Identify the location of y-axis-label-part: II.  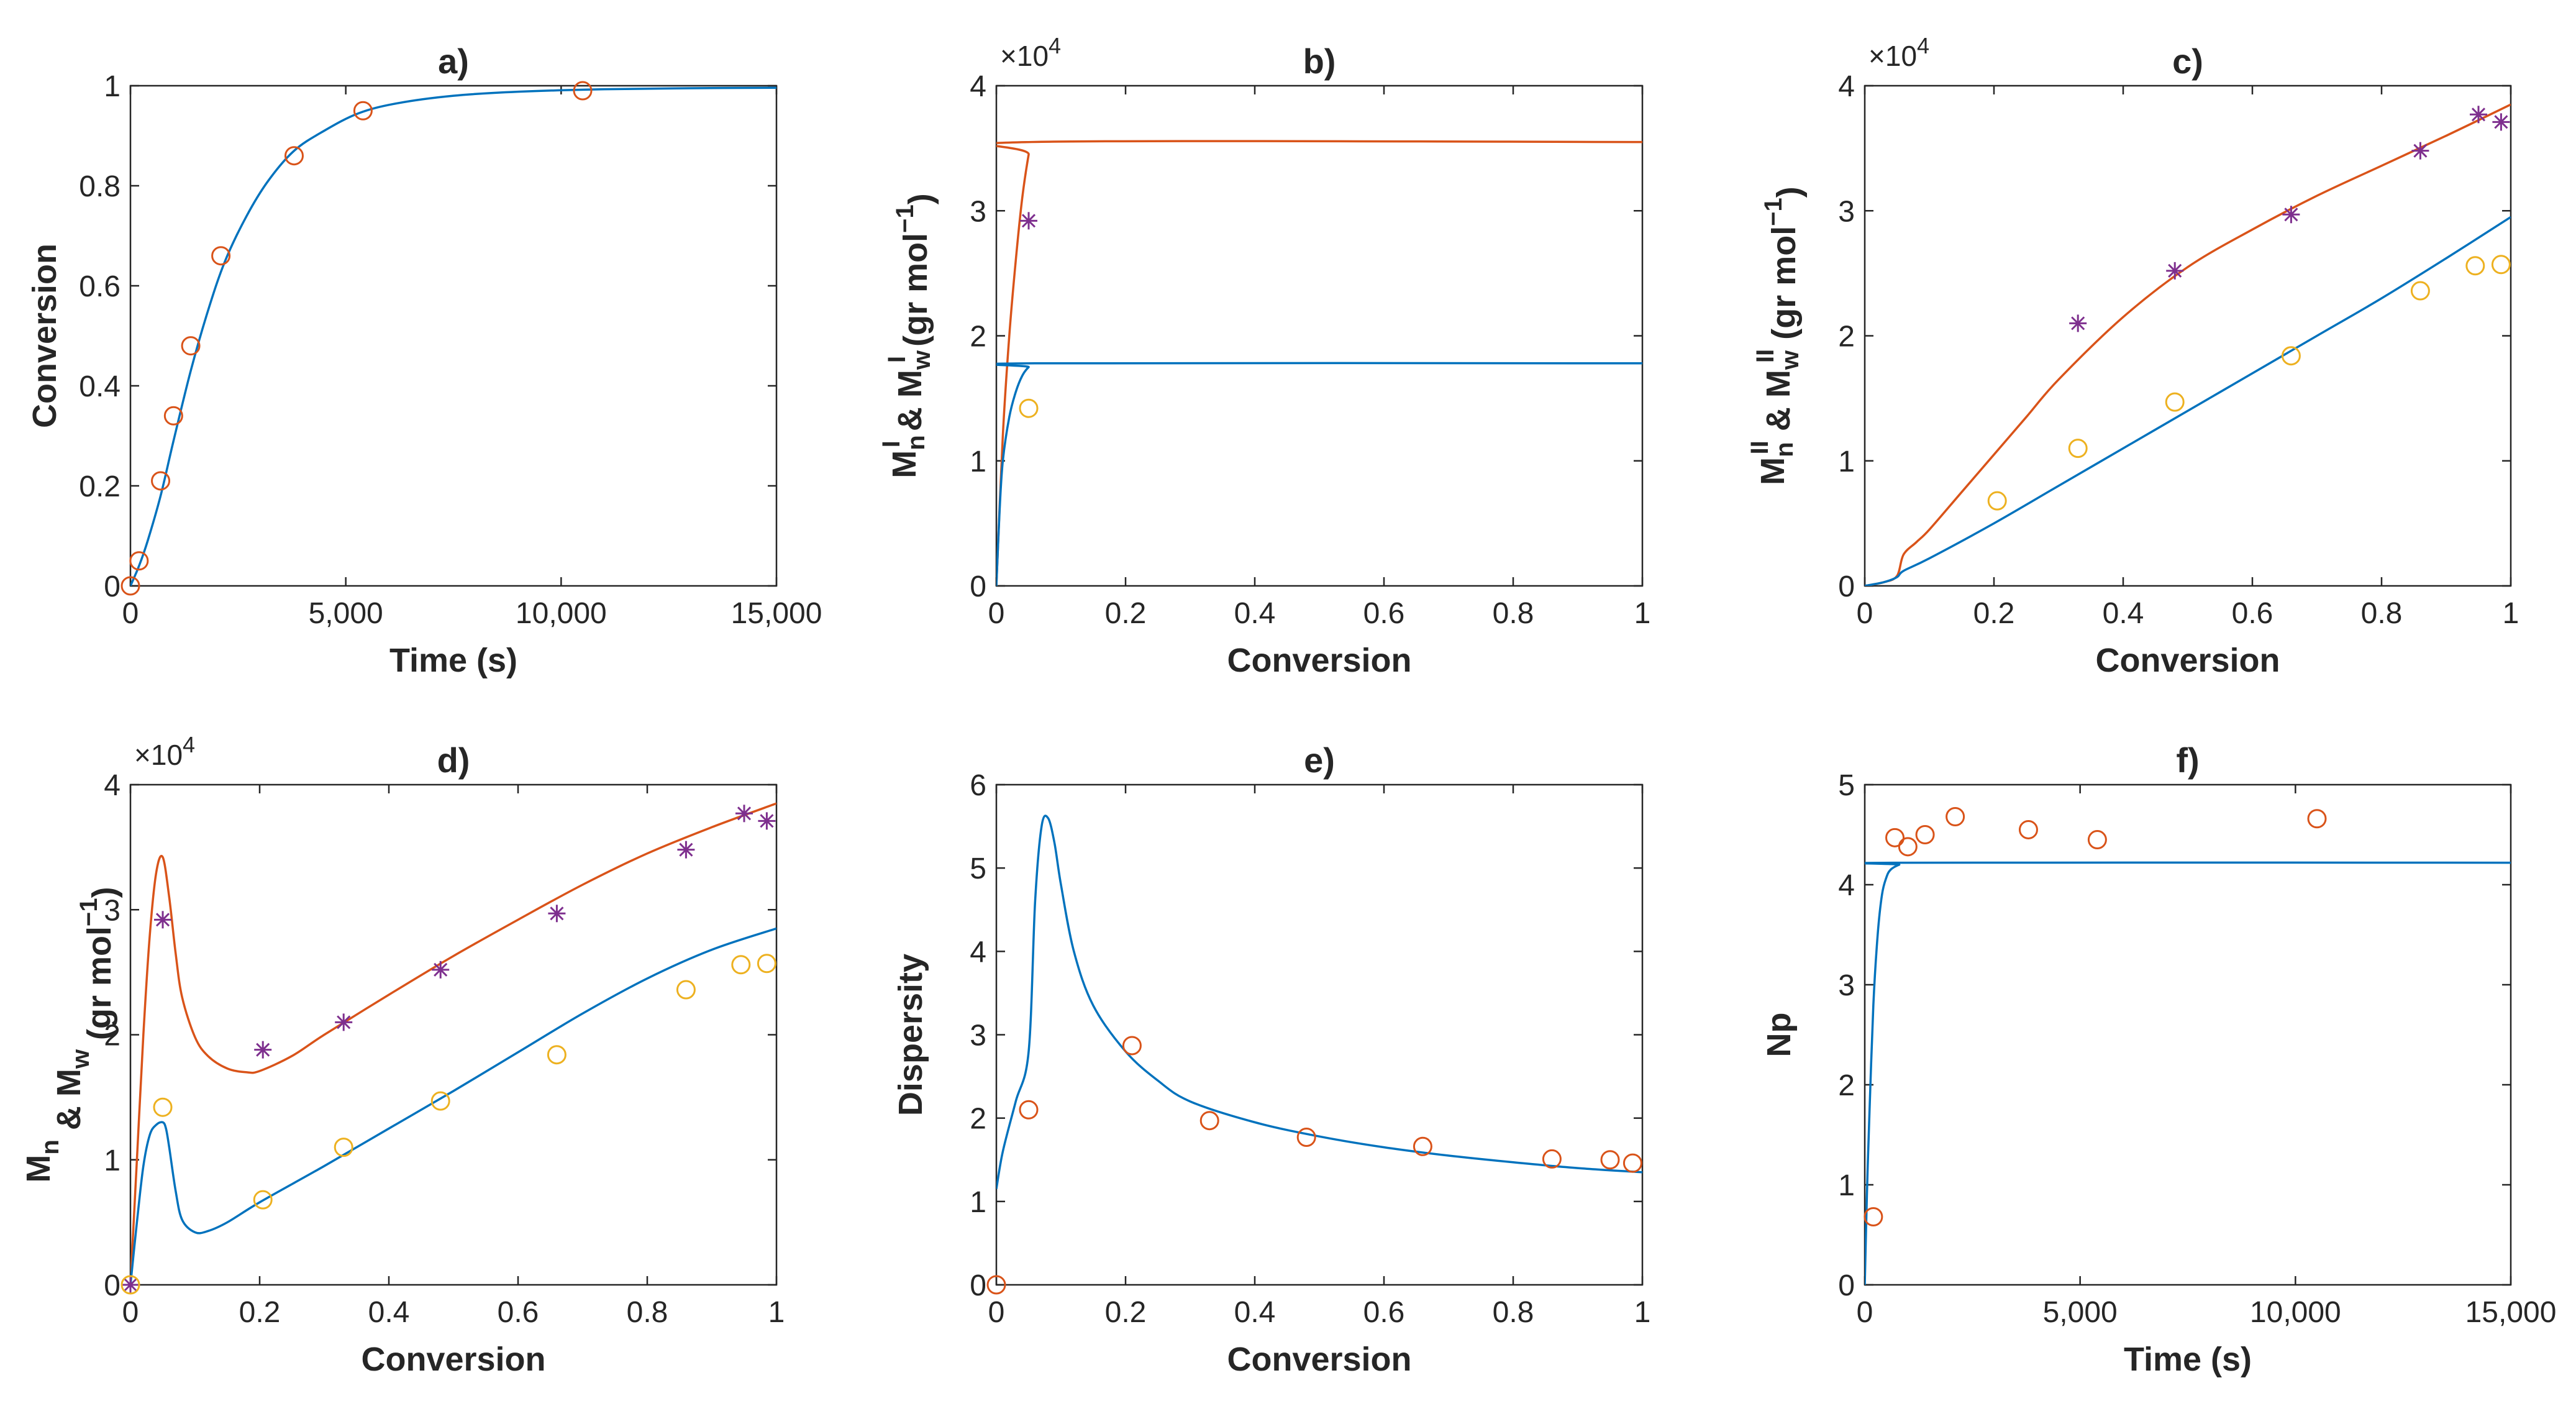
(1759, 447).